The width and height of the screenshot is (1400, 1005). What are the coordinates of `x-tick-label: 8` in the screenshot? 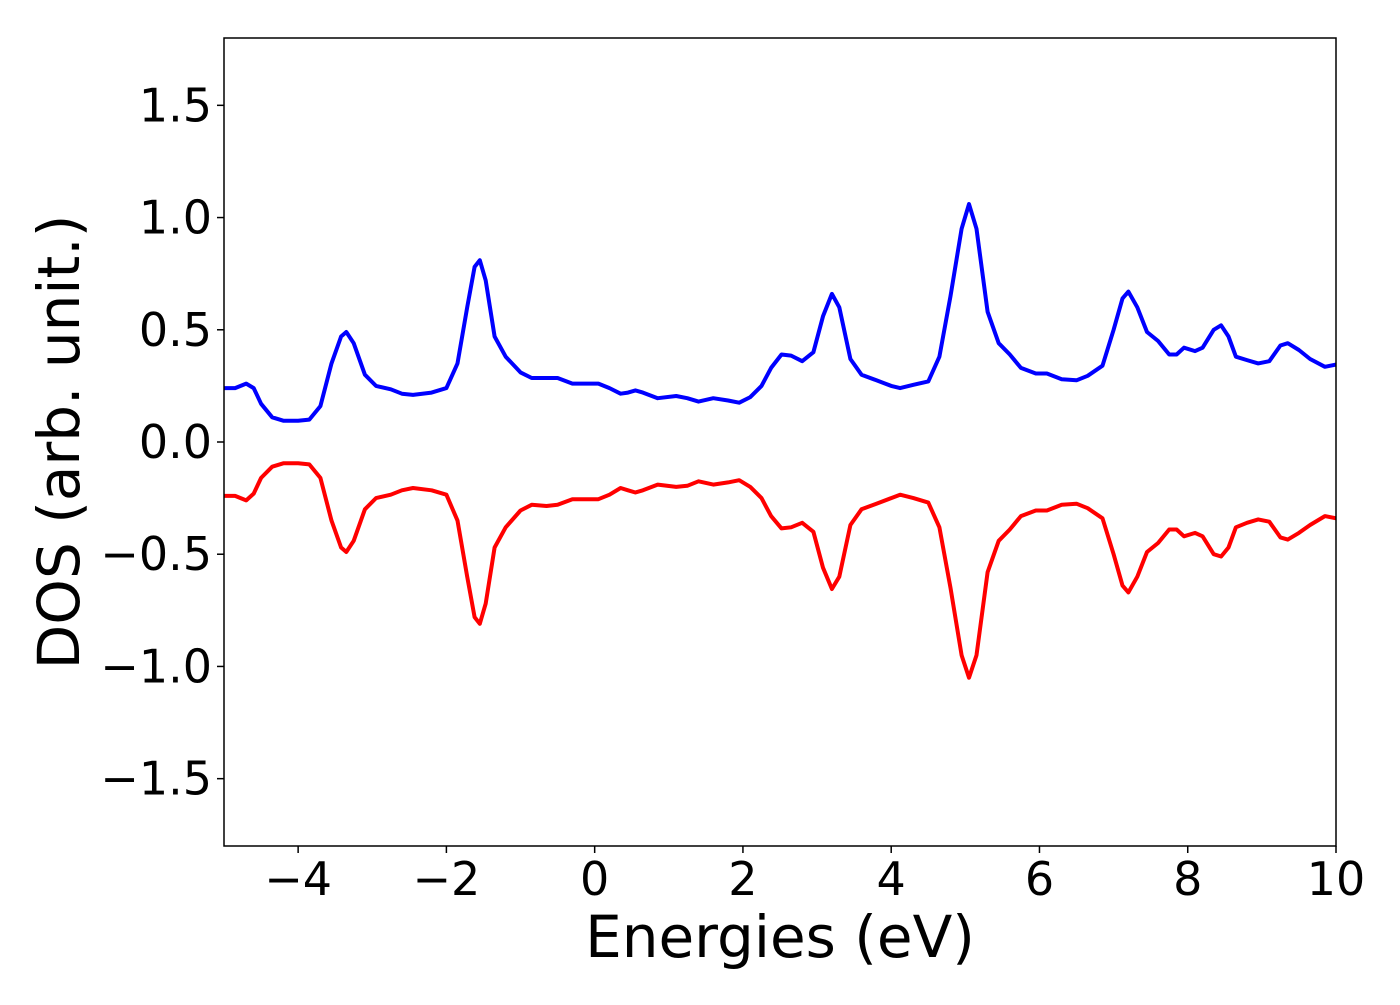 It's located at (1187, 879).